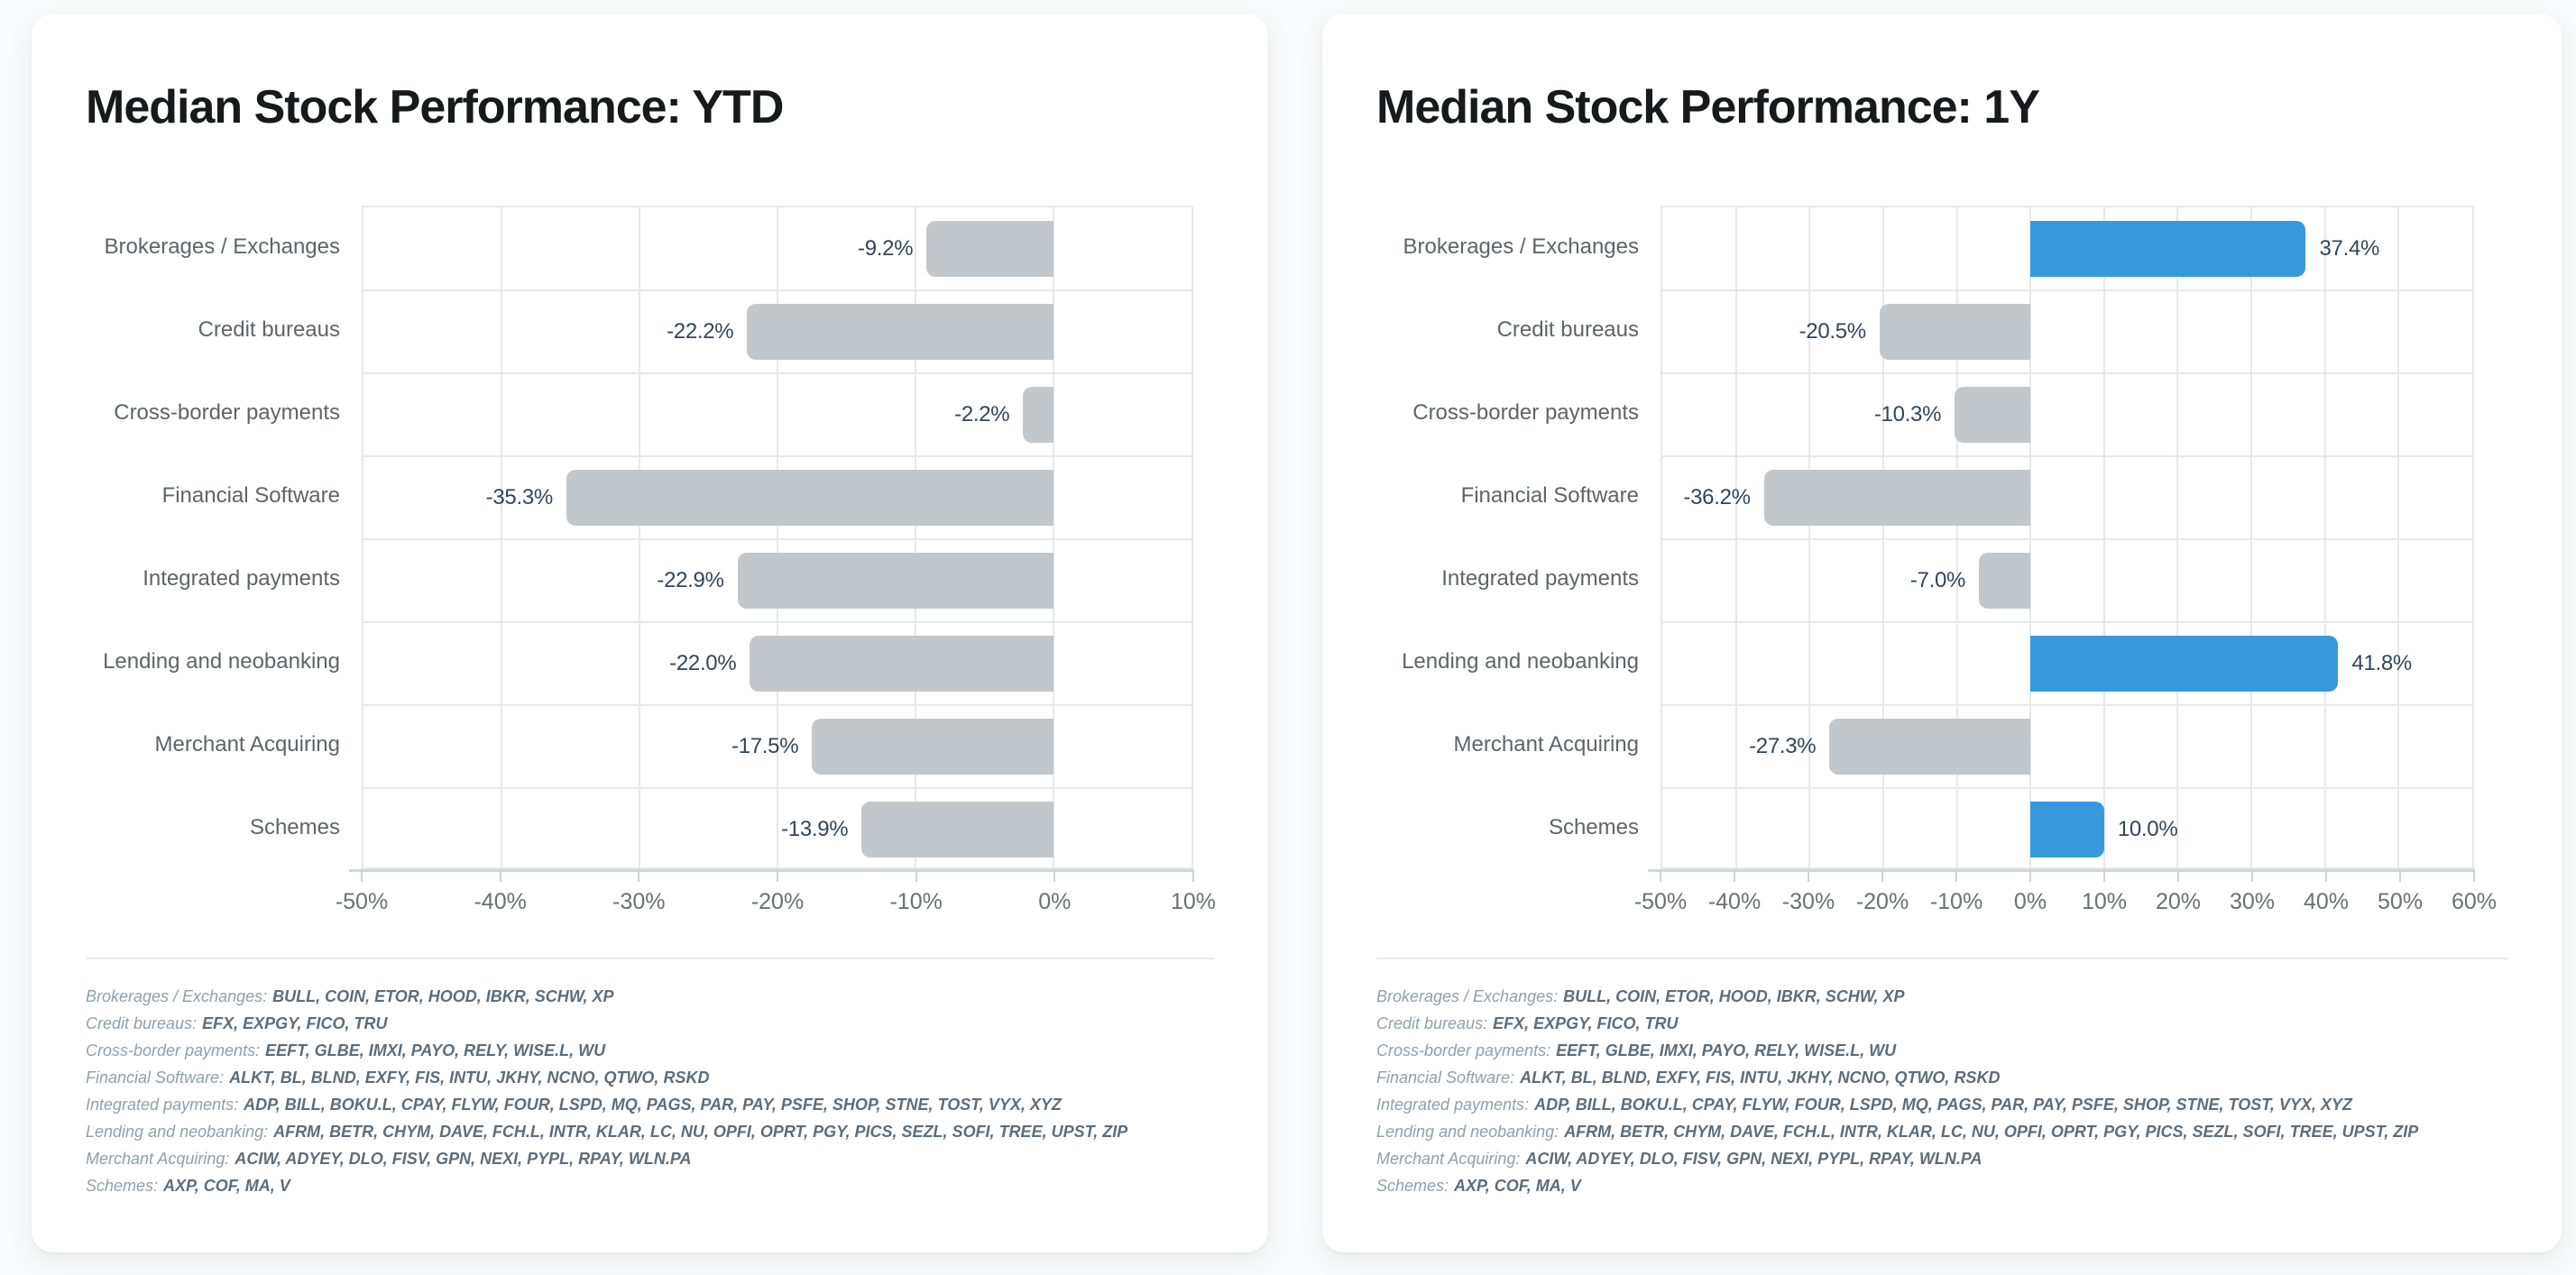  Describe the element at coordinates (982, 415) in the screenshot. I see `value-label: -2.2%` at that location.